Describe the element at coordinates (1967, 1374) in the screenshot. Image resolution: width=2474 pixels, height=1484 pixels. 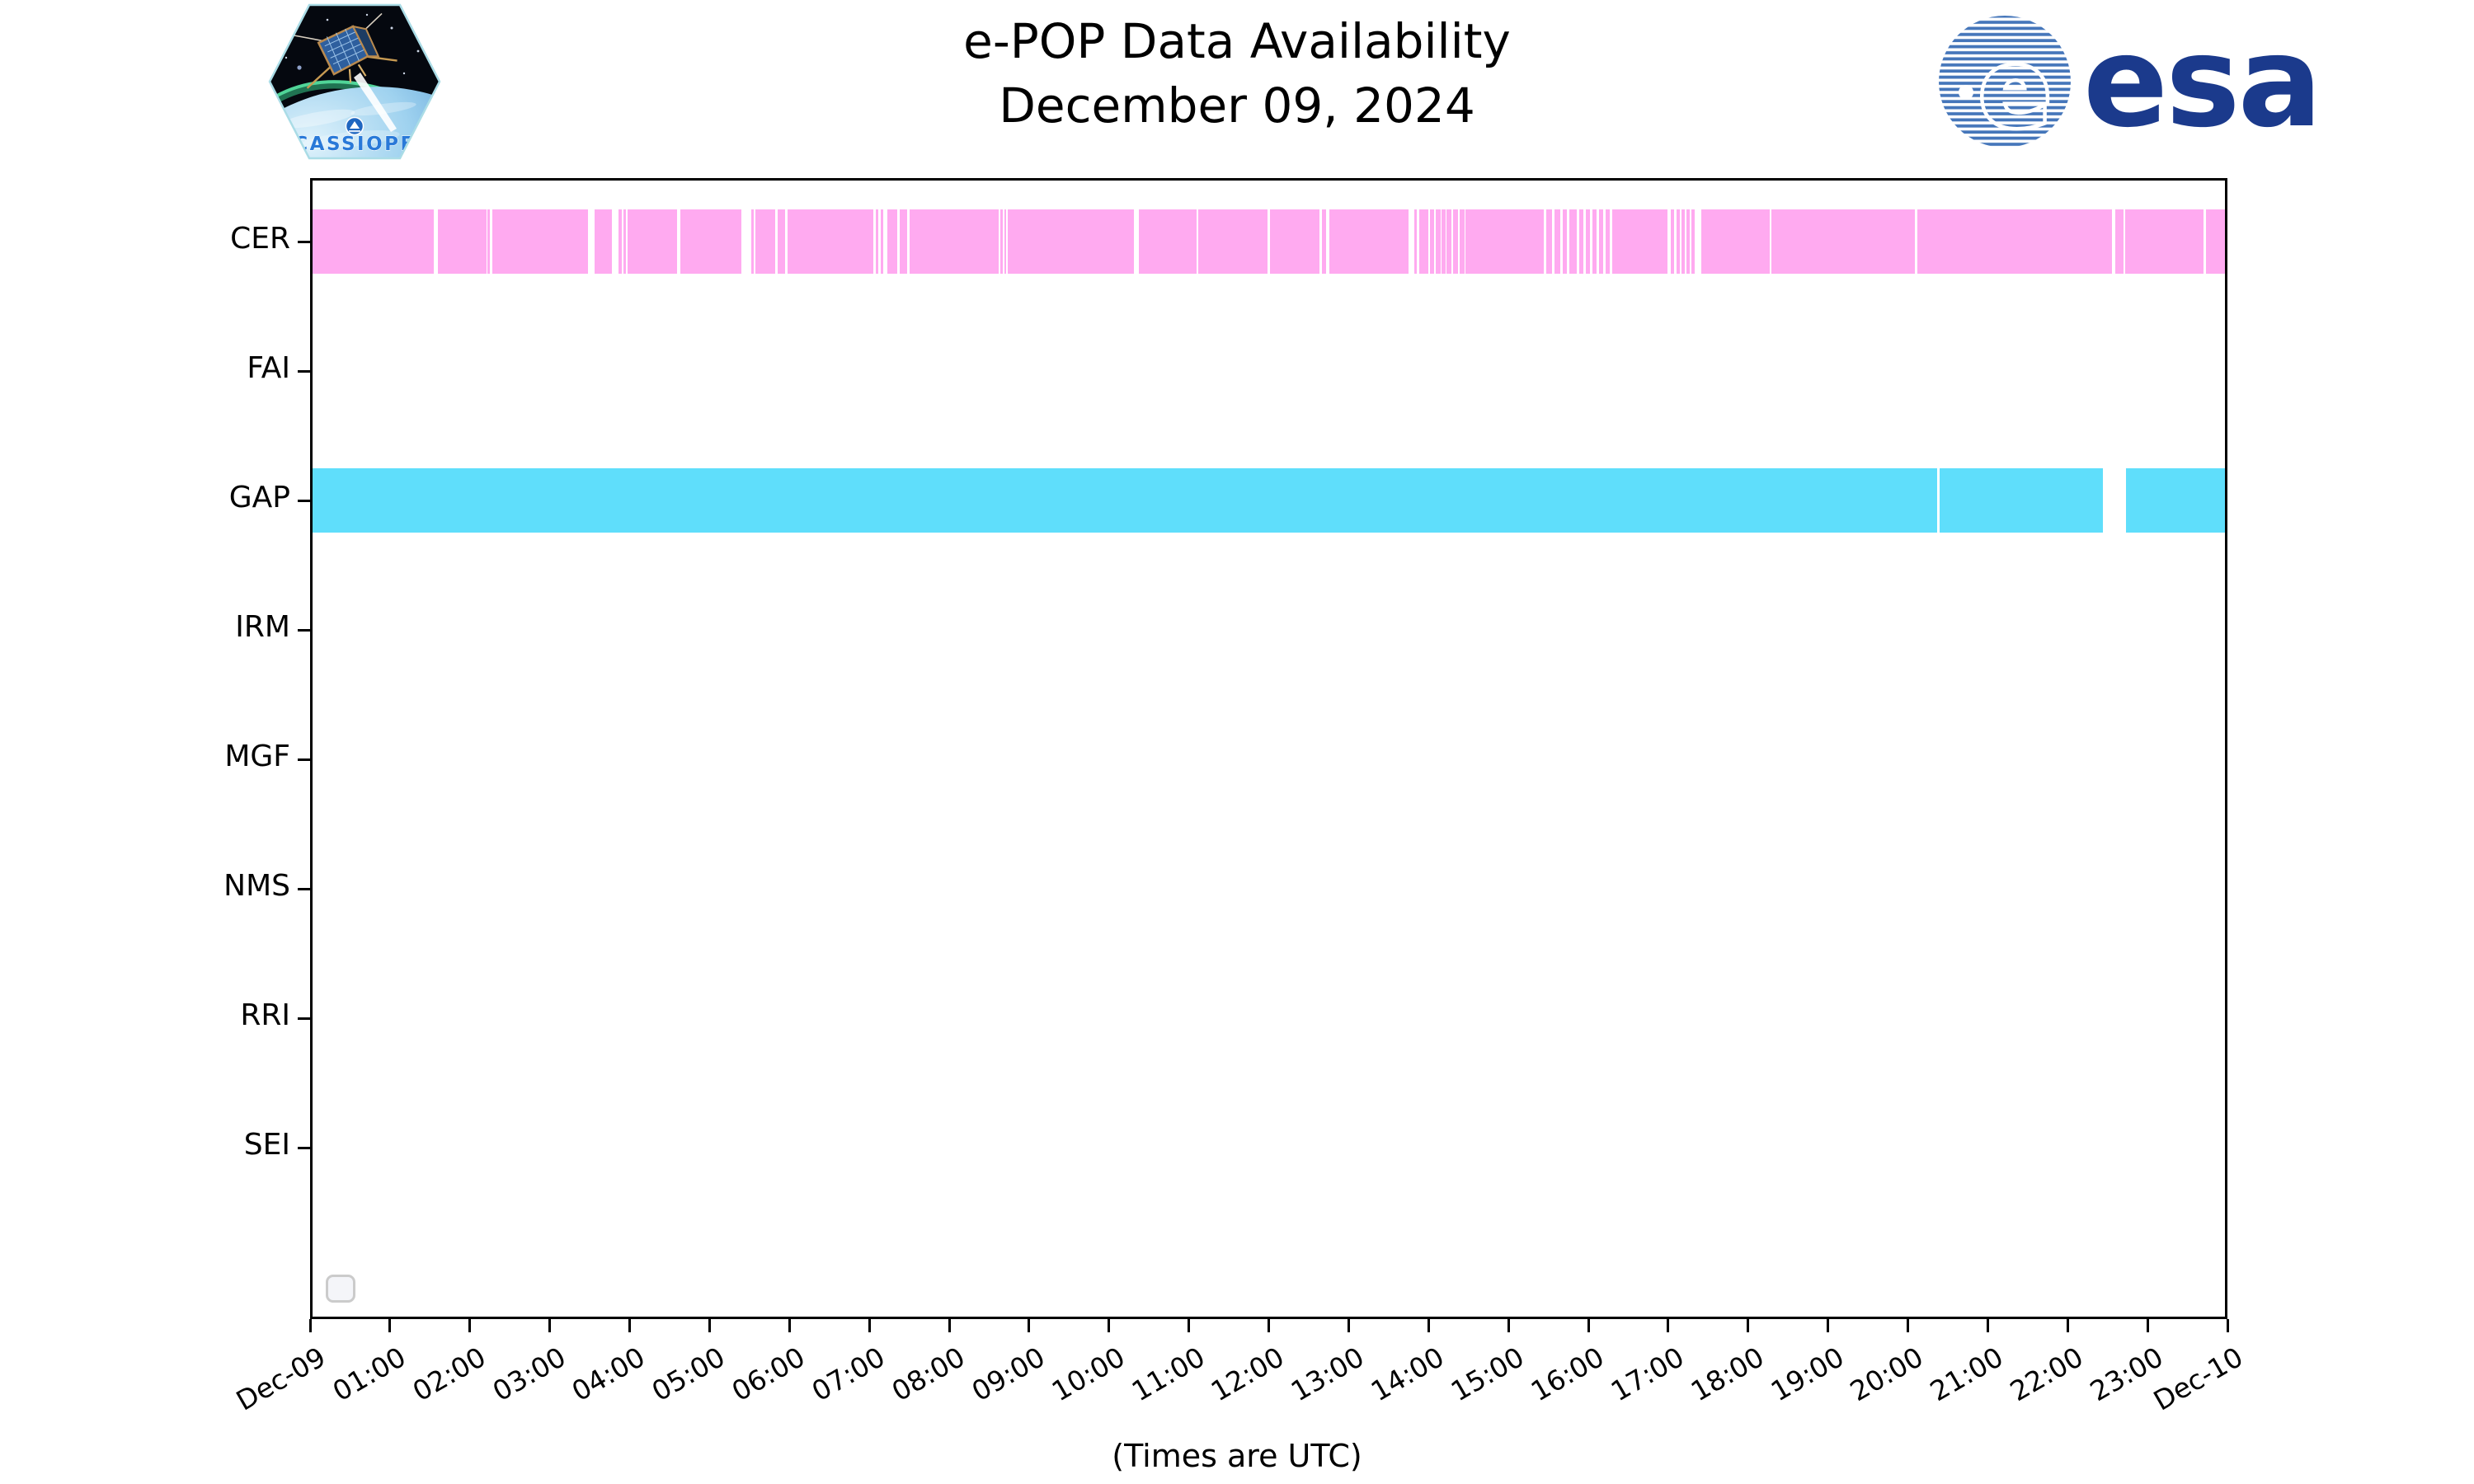
I see `x-tick-label-21: 21:00` at that location.